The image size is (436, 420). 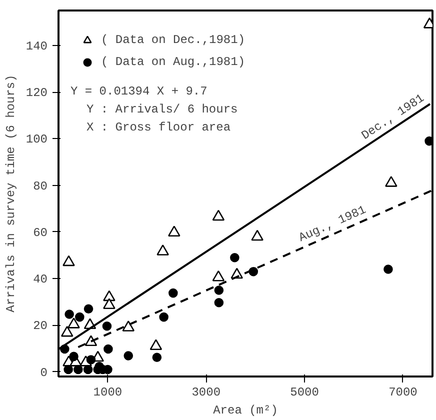 What do you see at coordinates (11, 193) in the screenshot?
I see `y-axis-title: Arrivals in survey time (6 hours)` at bounding box center [11, 193].